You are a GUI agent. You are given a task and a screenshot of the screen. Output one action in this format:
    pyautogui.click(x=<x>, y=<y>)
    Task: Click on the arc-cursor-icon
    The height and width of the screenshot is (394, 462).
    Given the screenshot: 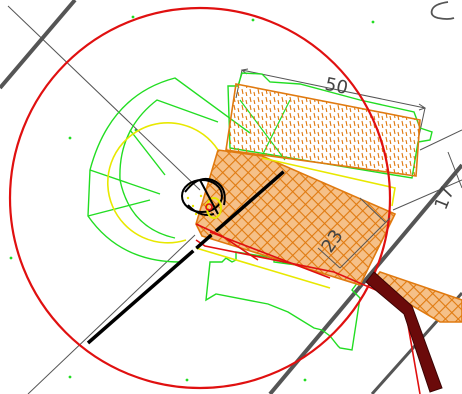 What is the action you would take?
    pyautogui.click(x=442, y=10)
    